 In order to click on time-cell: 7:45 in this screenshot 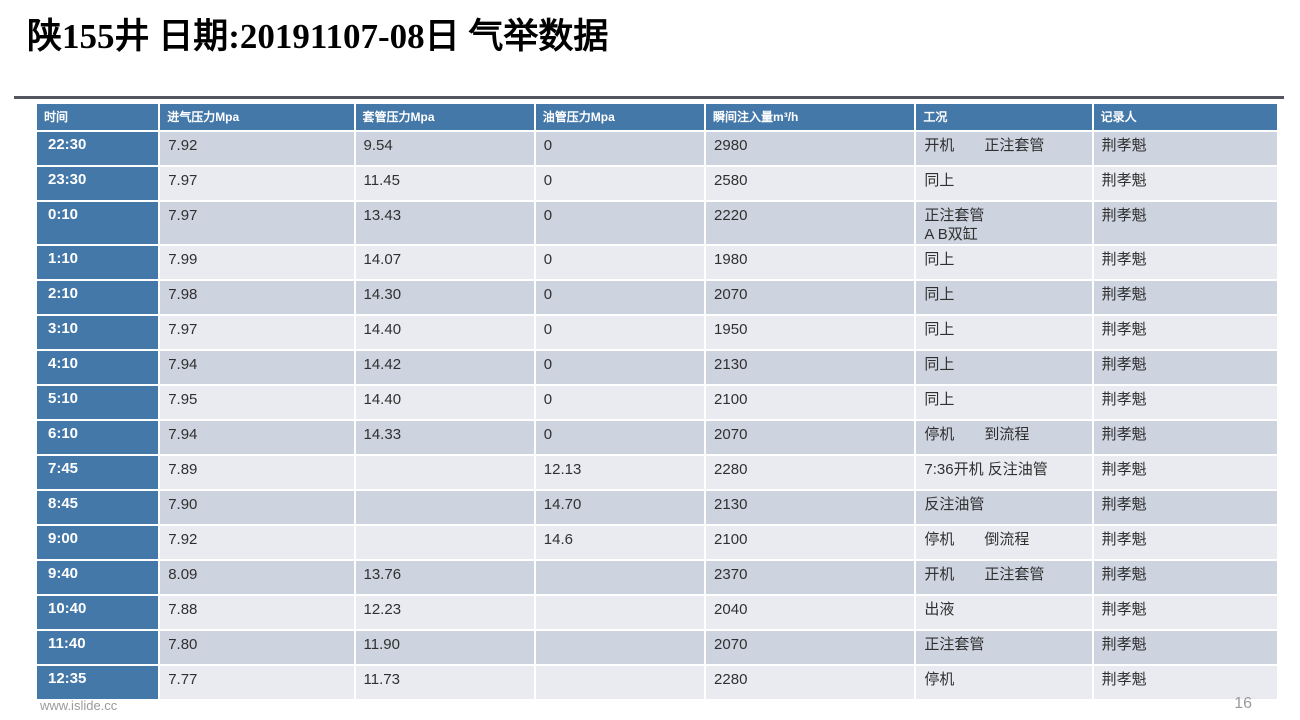, I will do `click(98, 472)`.